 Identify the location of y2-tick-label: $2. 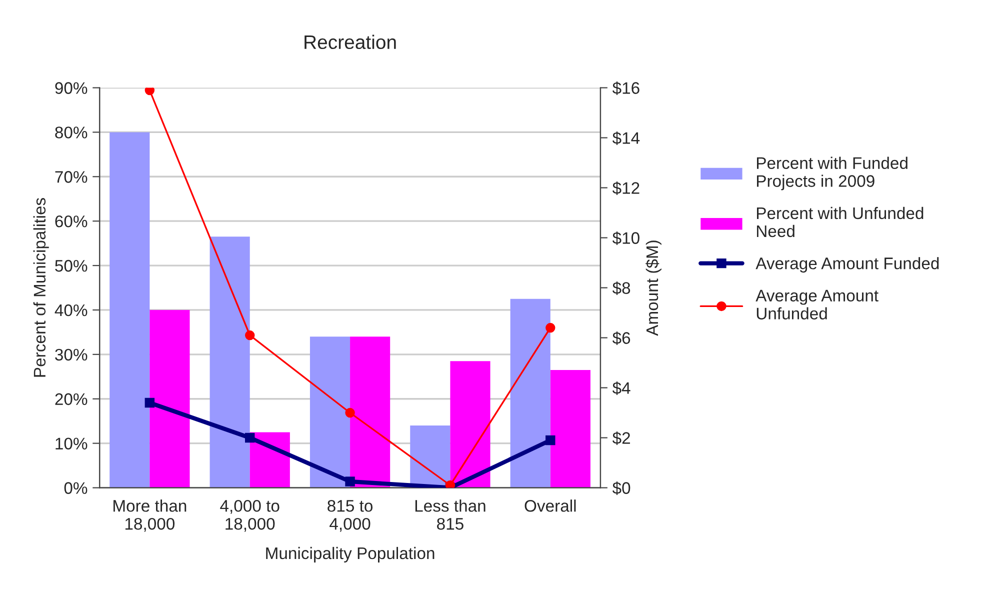
(621, 438).